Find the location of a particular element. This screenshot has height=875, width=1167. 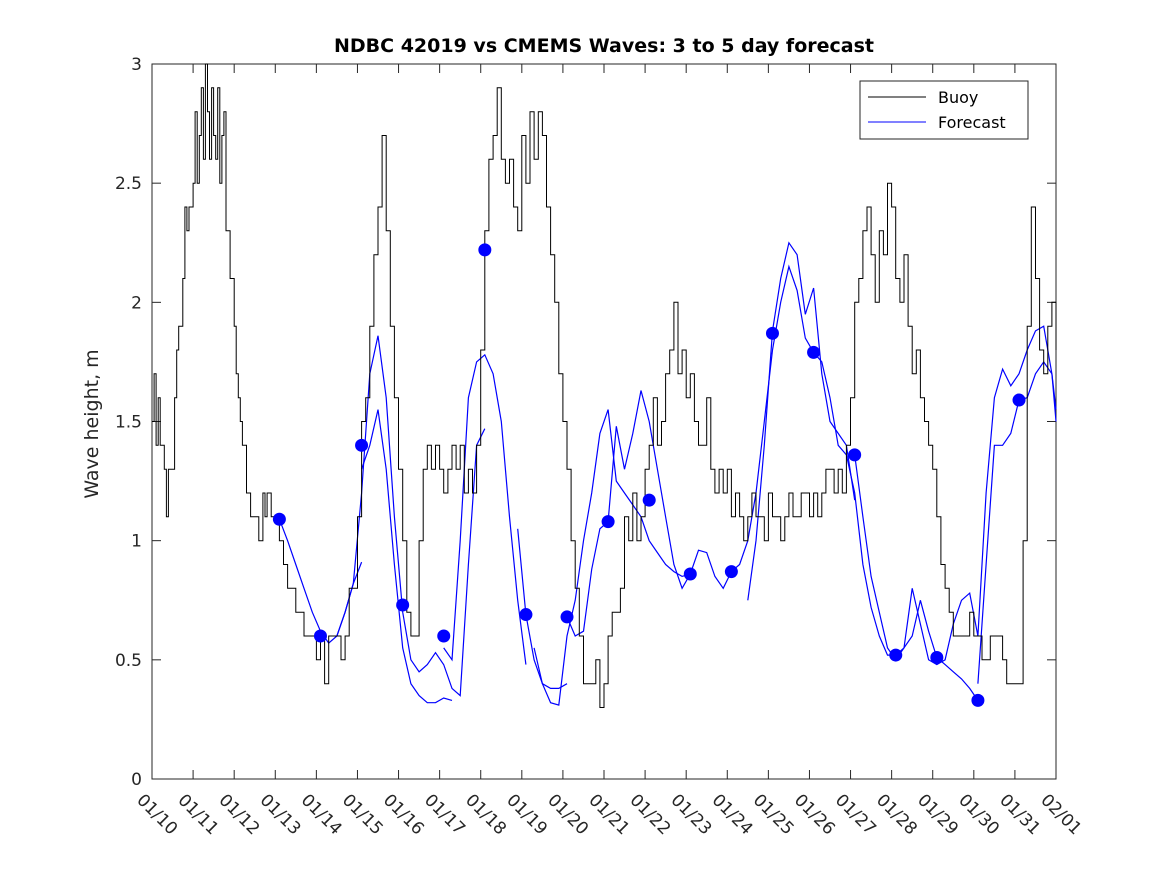

x-tick-label: 01/22 is located at coordinates (650, 814).